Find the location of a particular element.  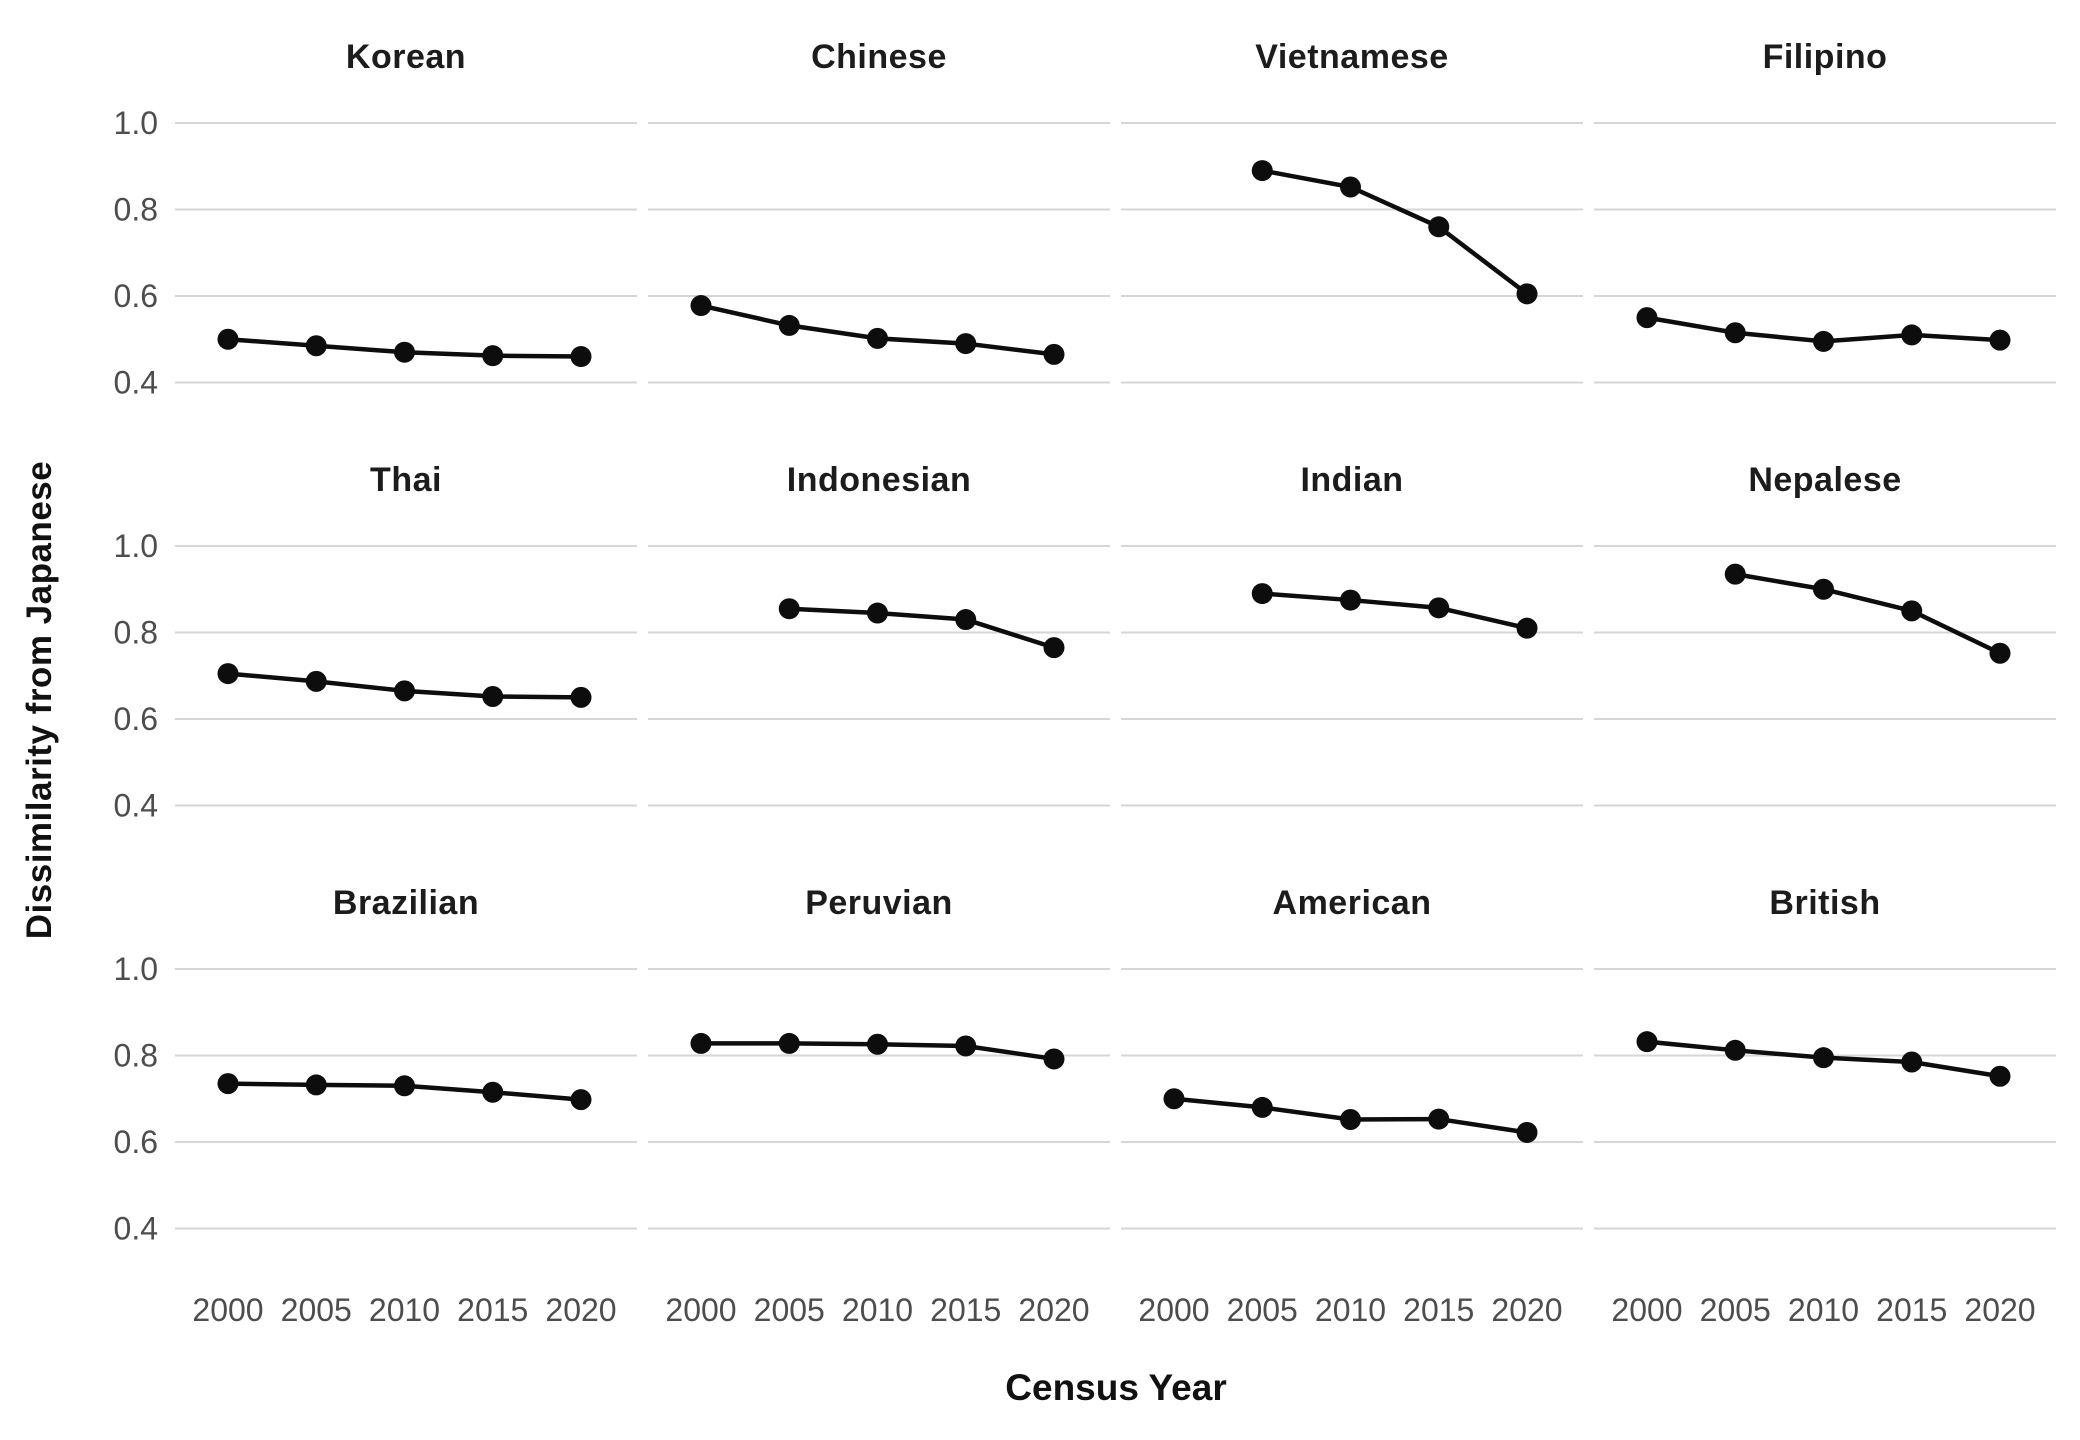

facet-title-american: American is located at coordinates (1352, 903).